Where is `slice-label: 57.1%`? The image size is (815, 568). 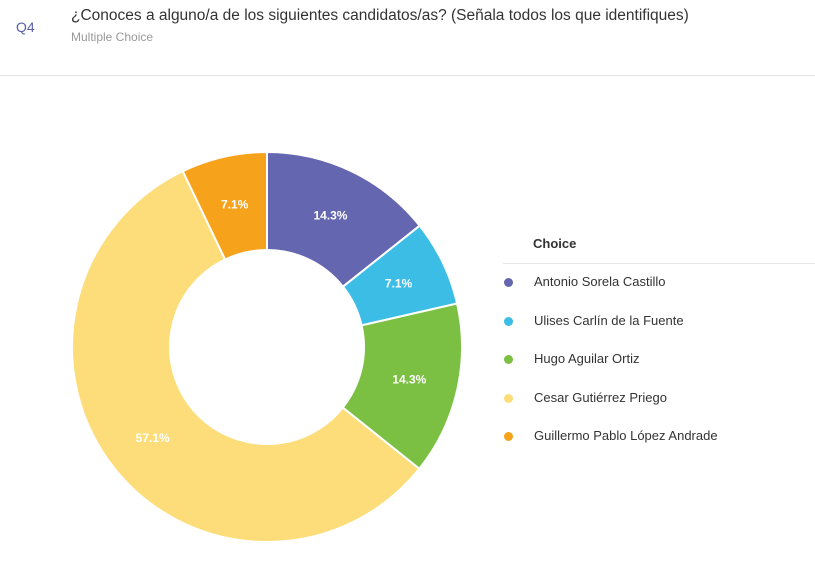 slice-label: 57.1% is located at coordinates (153, 438).